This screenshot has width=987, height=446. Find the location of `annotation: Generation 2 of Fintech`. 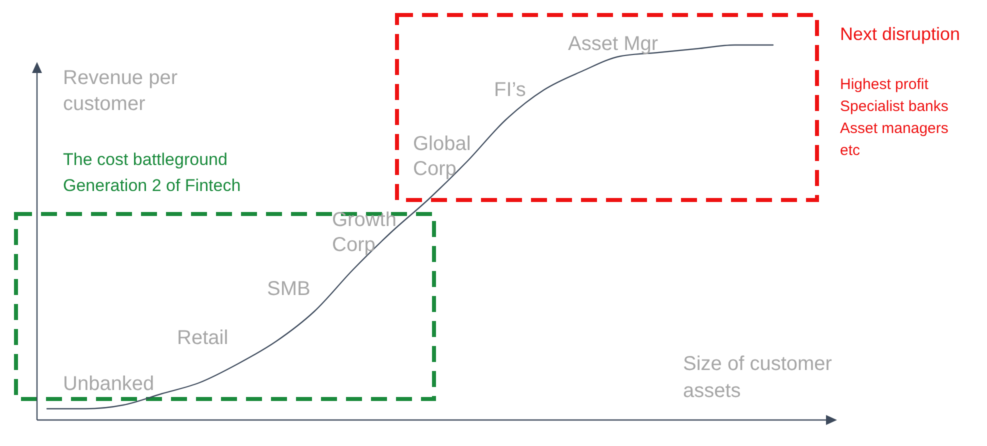

annotation: Generation 2 of Fintech is located at coordinates (152, 185).